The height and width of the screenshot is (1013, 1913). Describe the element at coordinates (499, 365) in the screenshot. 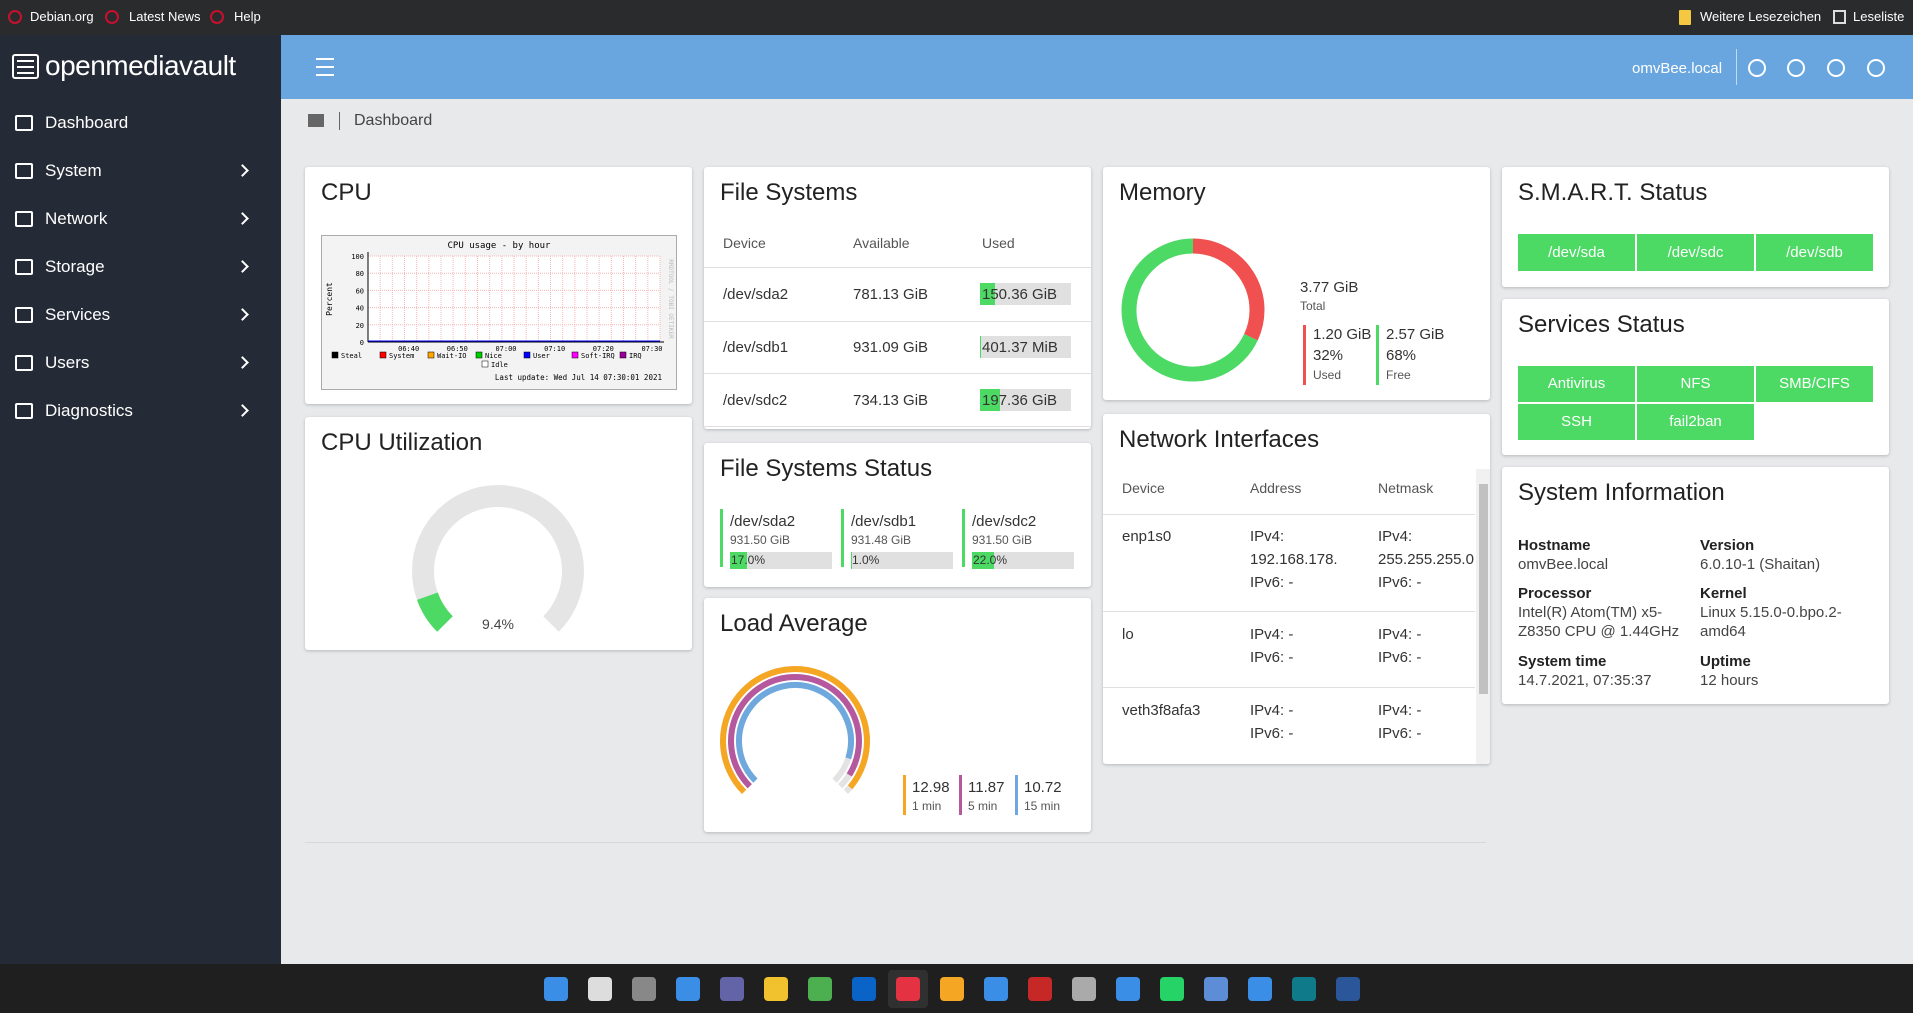

I see `legend-label: Idle` at that location.